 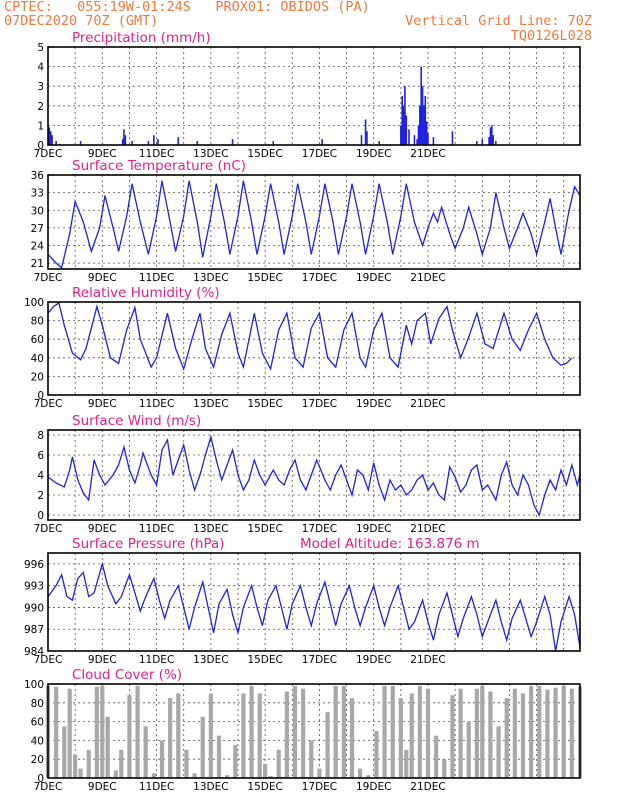 What do you see at coordinates (37, 211) in the screenshot?
I see `y-tick-label: 30` at bounding box center [37, 211].